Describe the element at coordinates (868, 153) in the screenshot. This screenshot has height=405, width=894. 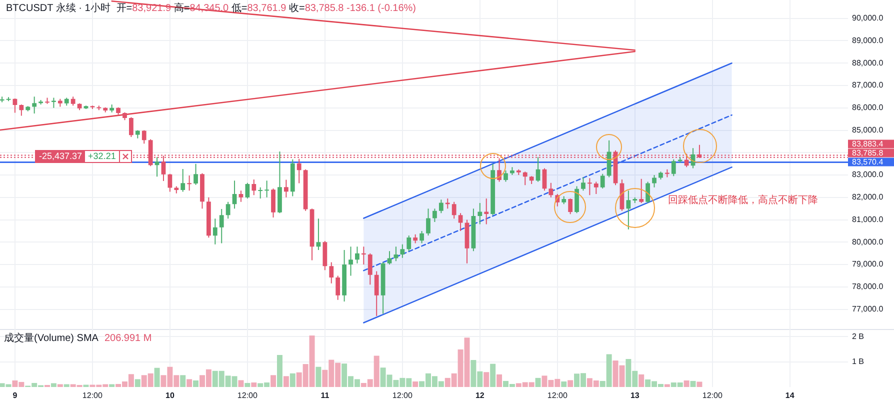
I see `ref-line-label: 83,785.8` at that location.